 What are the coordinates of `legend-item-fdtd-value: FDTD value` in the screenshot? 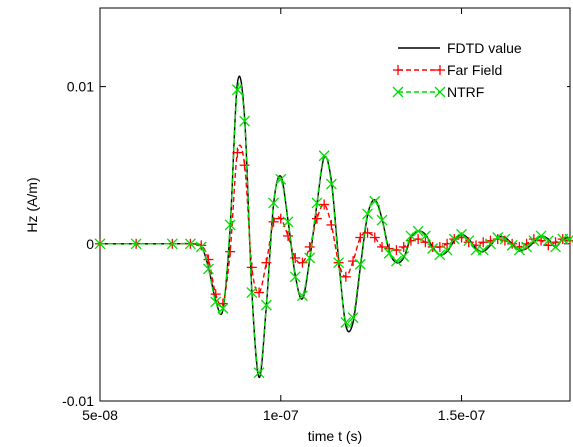 It's located at (460, 48).